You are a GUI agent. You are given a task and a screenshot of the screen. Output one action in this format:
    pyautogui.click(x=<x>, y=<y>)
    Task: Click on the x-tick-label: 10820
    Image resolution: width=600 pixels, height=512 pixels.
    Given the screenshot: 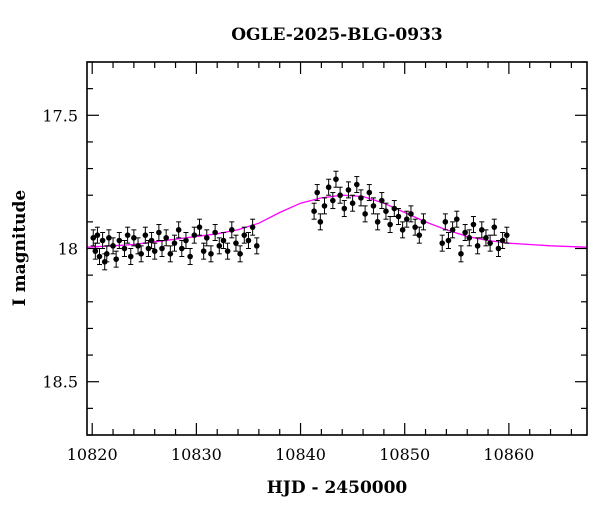 What is the action you would take?
    pyautogui.click(x=92, y=454)
    